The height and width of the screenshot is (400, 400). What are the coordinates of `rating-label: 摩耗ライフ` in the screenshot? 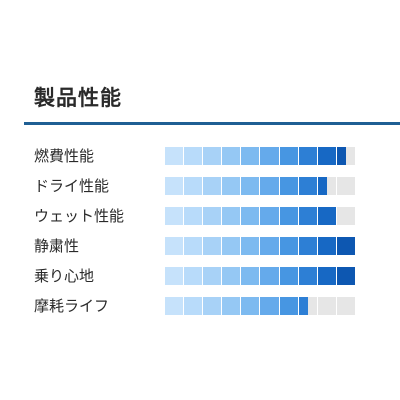 It's located at (72, 306).